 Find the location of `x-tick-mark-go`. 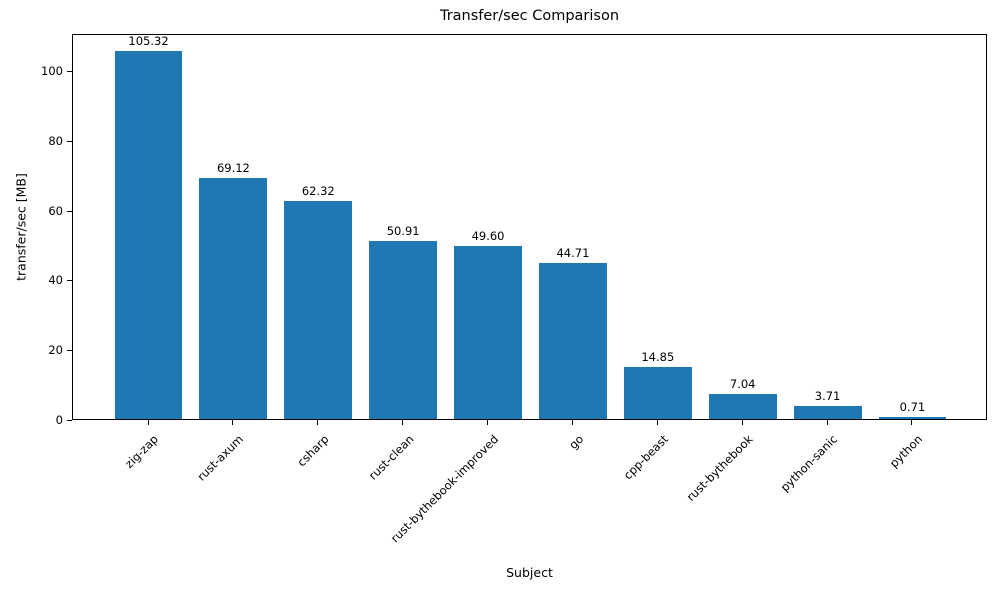

x-tick-mark-go is located at coordinates (572, 422).